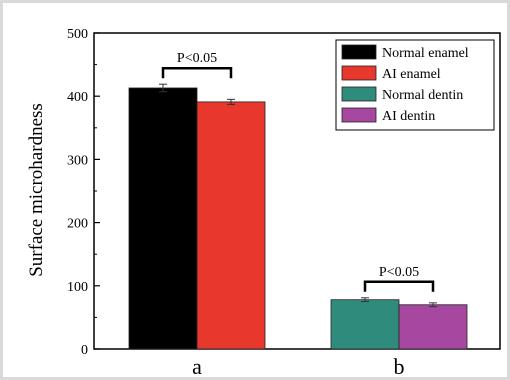 This screenshot has height=380, width=510. Describe the element at coordinates (77, 34) in the screenshot. I see `y-tick-label: 500` at that location.